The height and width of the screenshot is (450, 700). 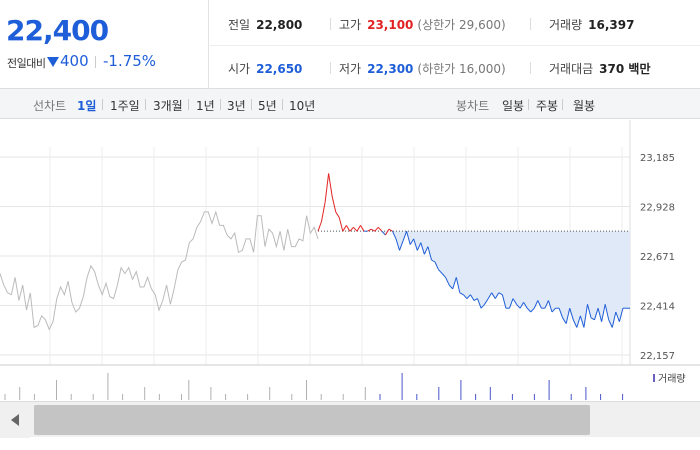 I want to click on stat-volume: 거래량 16,397, so click(x=592, y=25).